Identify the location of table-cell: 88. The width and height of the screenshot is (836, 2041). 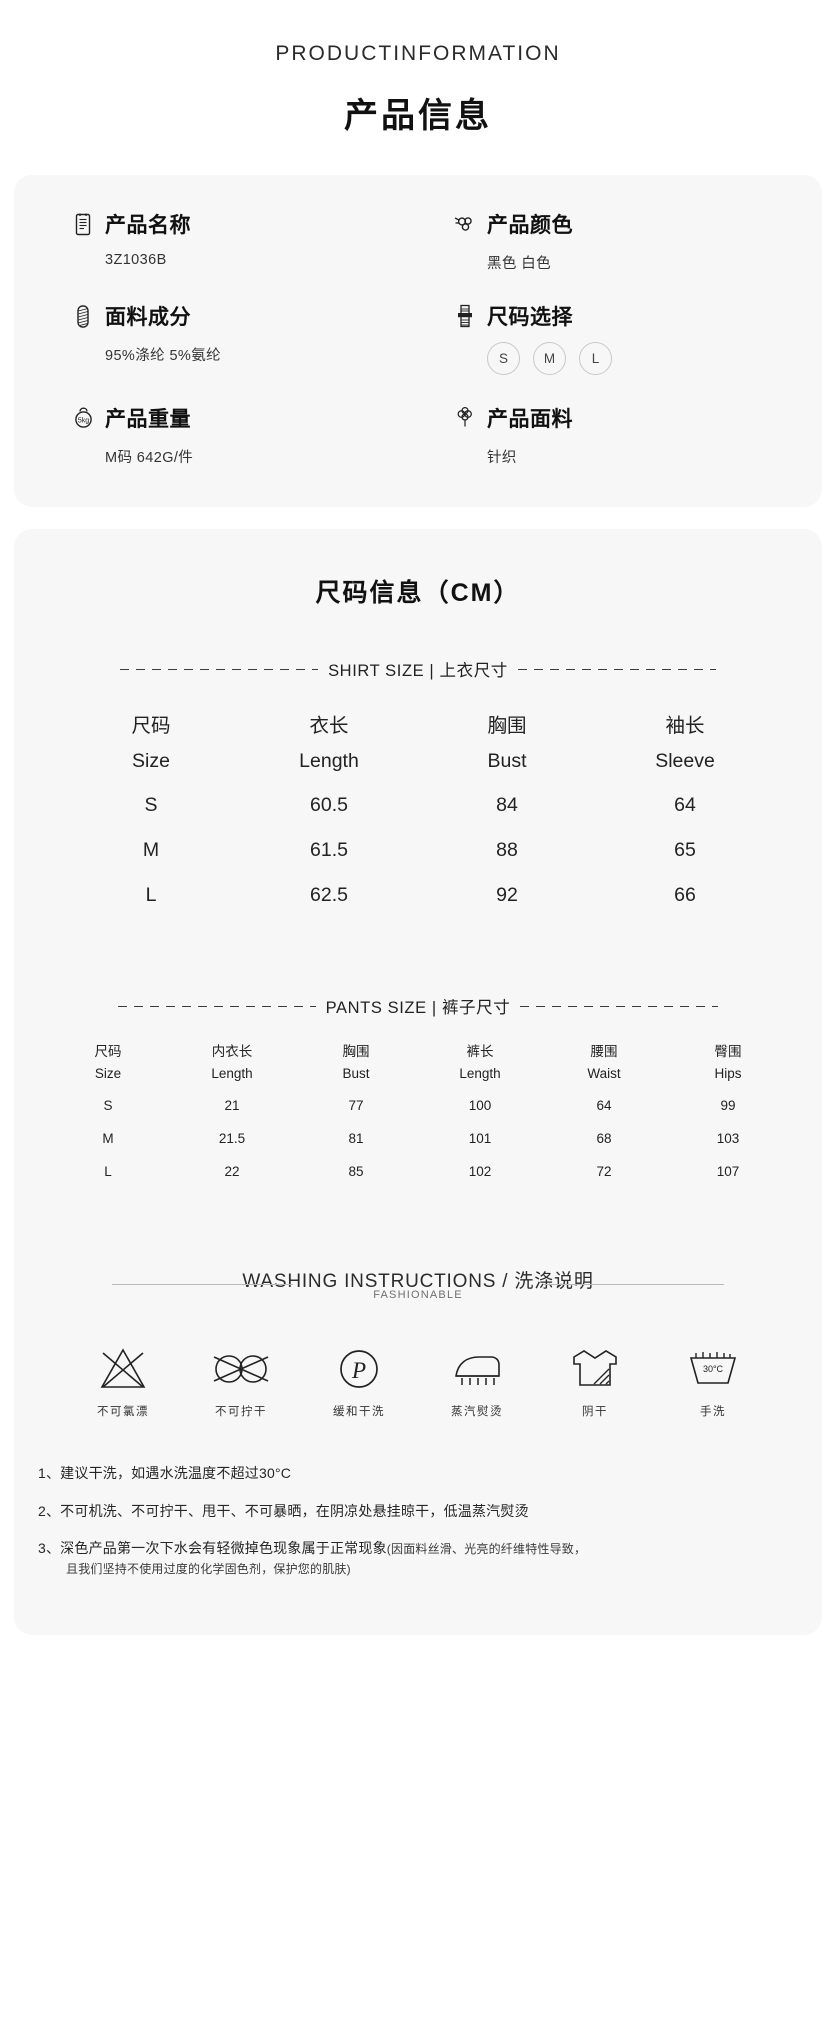
(507, 850).